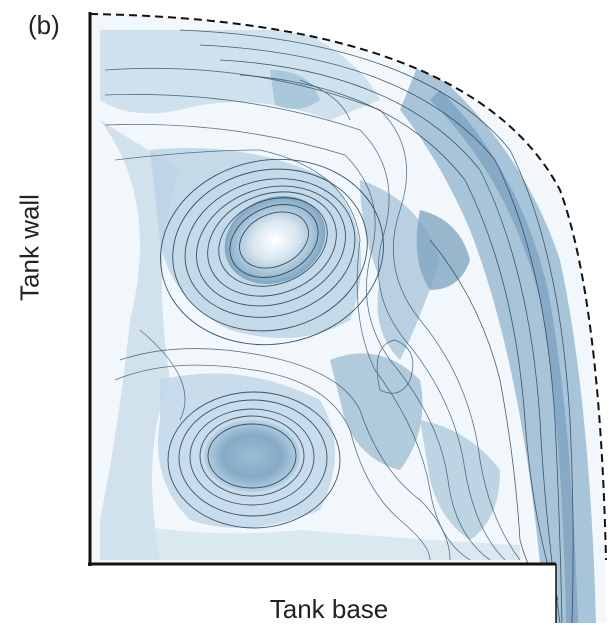  Describe the element at coordinates (460, 480) in the screenshot. I see `right-lower-patch` at that location.